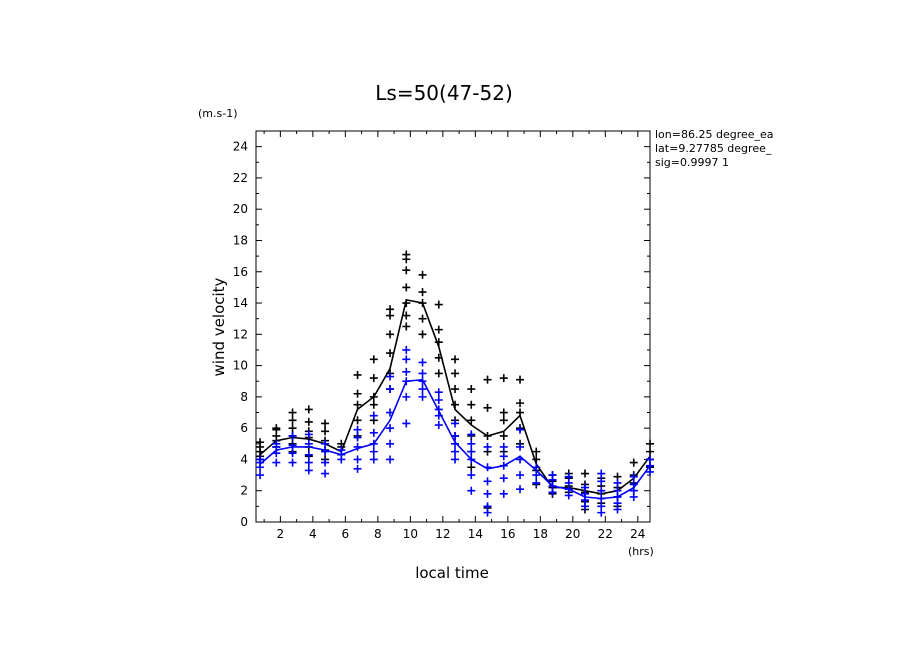 The width and height of the screenshot is (904, 654). I want to click on y-tick-label: 0, so click(244, 522).